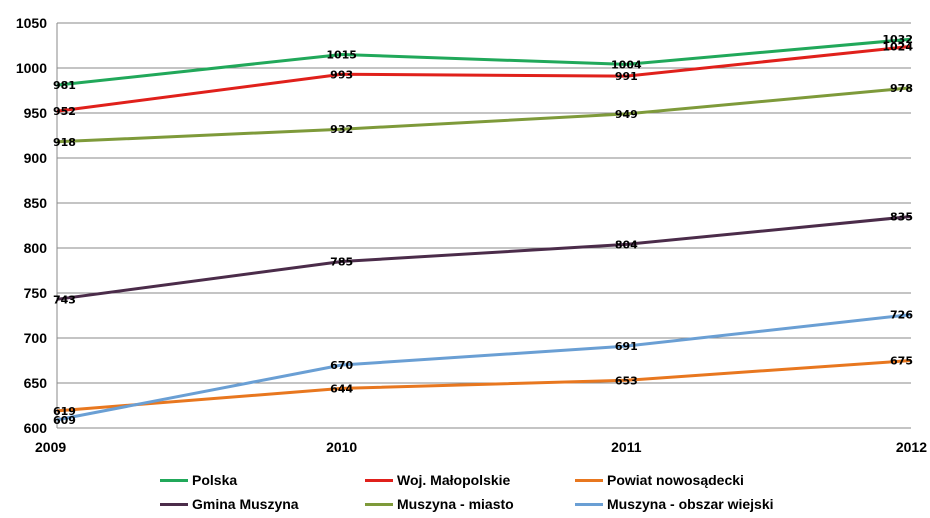  I want to click on legend-item: Polska, so click(262, 480).